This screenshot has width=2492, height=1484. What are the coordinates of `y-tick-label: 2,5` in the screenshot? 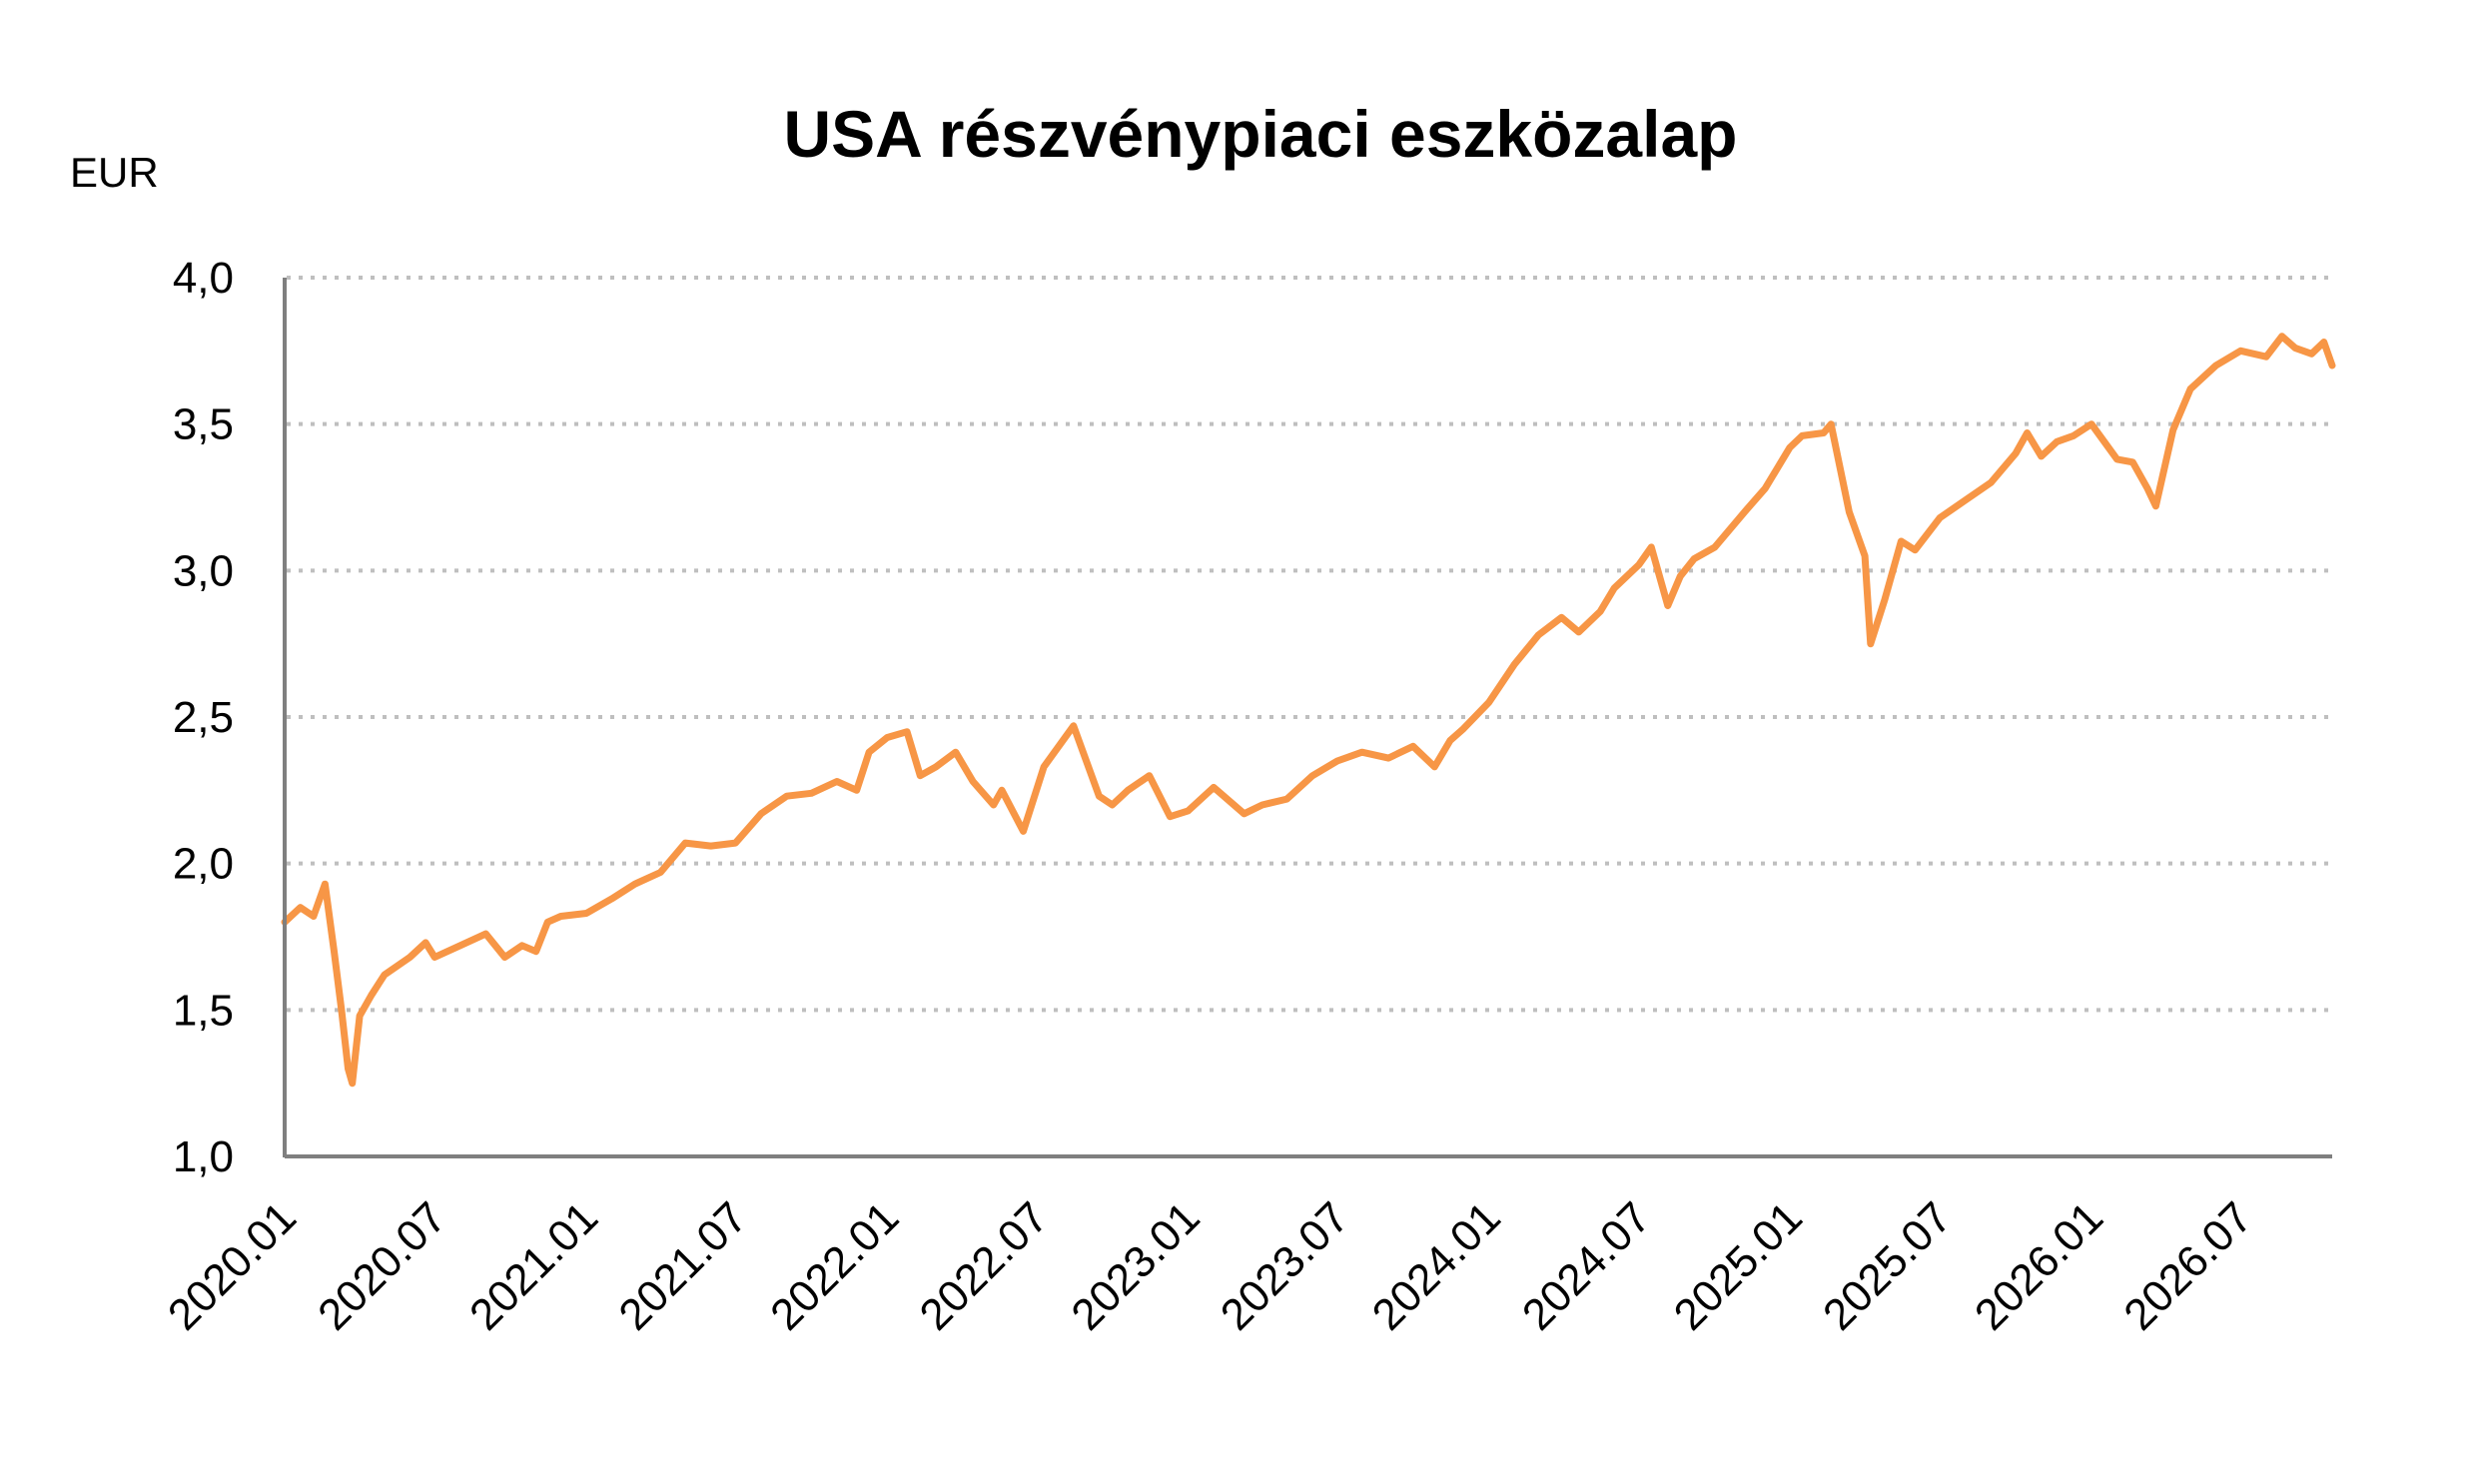 It's located at (203, 717).